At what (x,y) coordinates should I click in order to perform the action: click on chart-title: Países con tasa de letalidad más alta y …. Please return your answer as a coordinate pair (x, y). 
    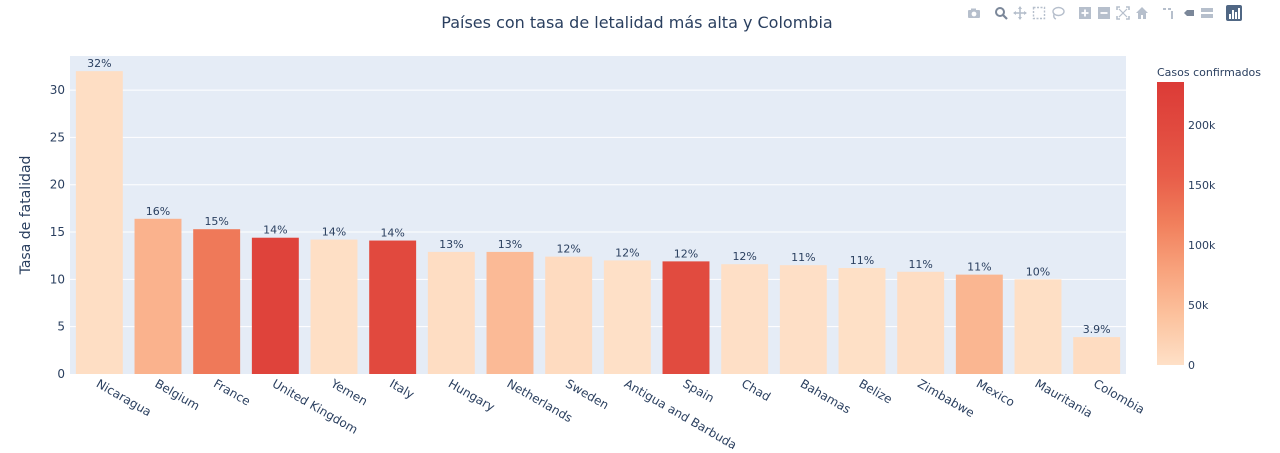
    Looking at the image, I should click on (636, 22).